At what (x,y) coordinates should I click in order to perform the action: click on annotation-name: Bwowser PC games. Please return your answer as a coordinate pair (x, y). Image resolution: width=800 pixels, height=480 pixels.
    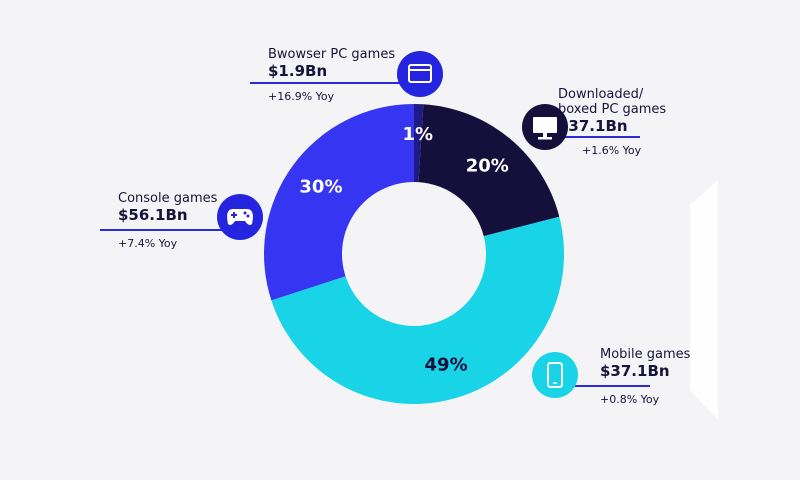
    Looking at the image, I should click on (331, 54).